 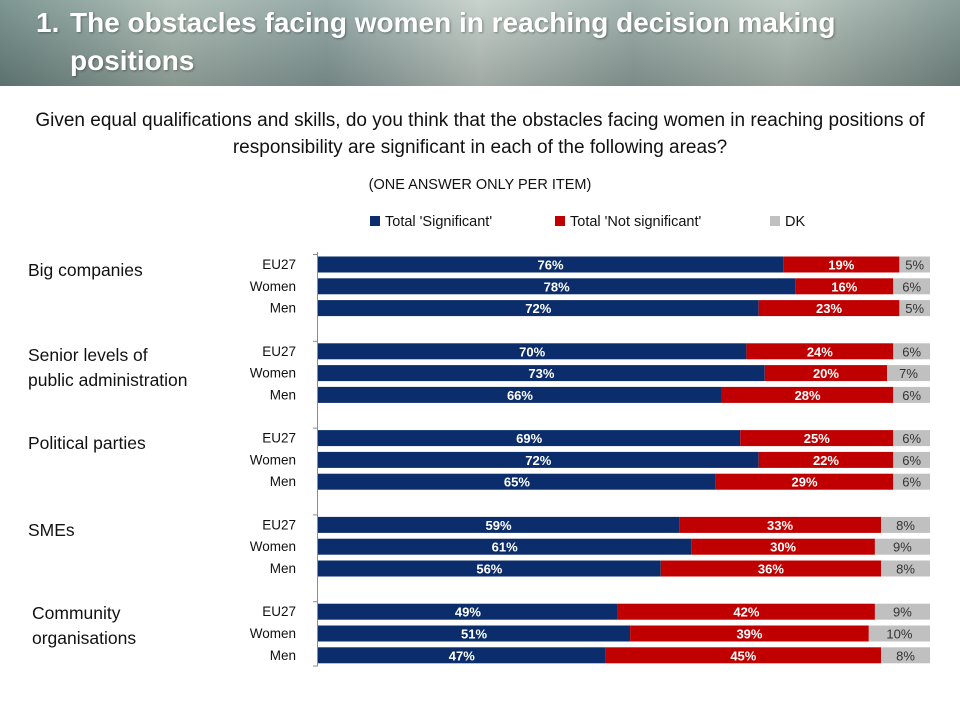 I want to click on bar-value-4-0-0: 49%, so click(x=468, y=612).